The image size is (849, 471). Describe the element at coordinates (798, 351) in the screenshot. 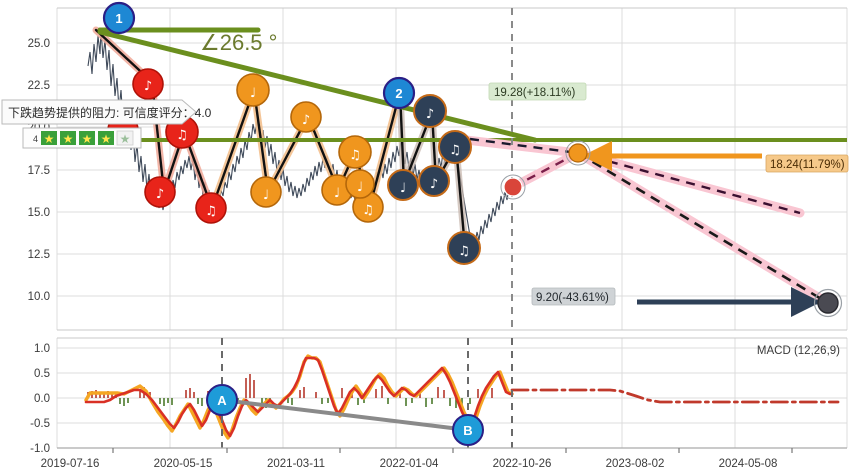

I see `macd-indicator-label: MACD (12,26,9)` at that location.